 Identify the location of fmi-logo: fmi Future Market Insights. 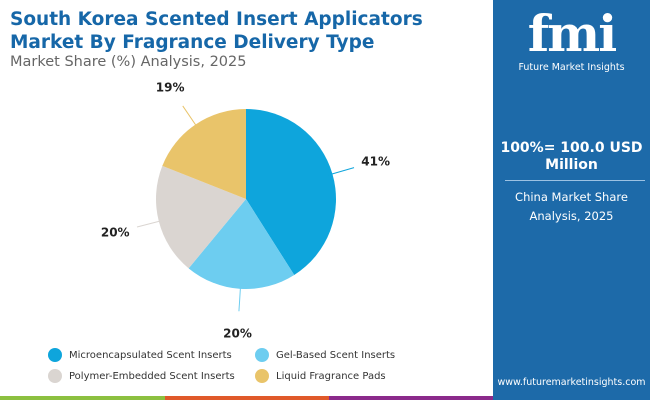
(571, 39).